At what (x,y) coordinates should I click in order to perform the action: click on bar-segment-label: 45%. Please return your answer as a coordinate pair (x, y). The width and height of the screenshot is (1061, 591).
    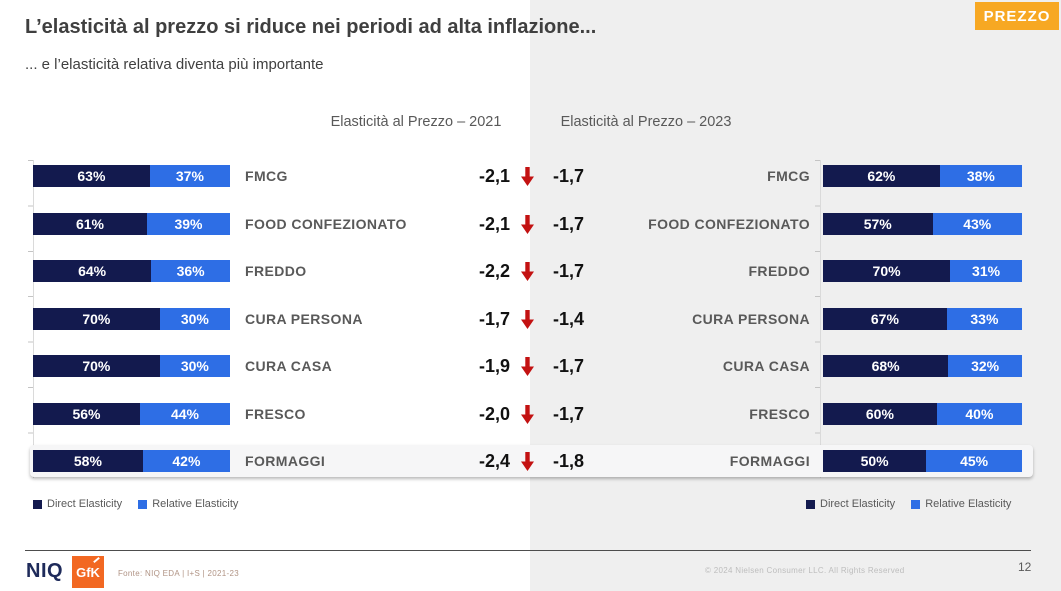
    Looking at the image, I should click on (974, 461).